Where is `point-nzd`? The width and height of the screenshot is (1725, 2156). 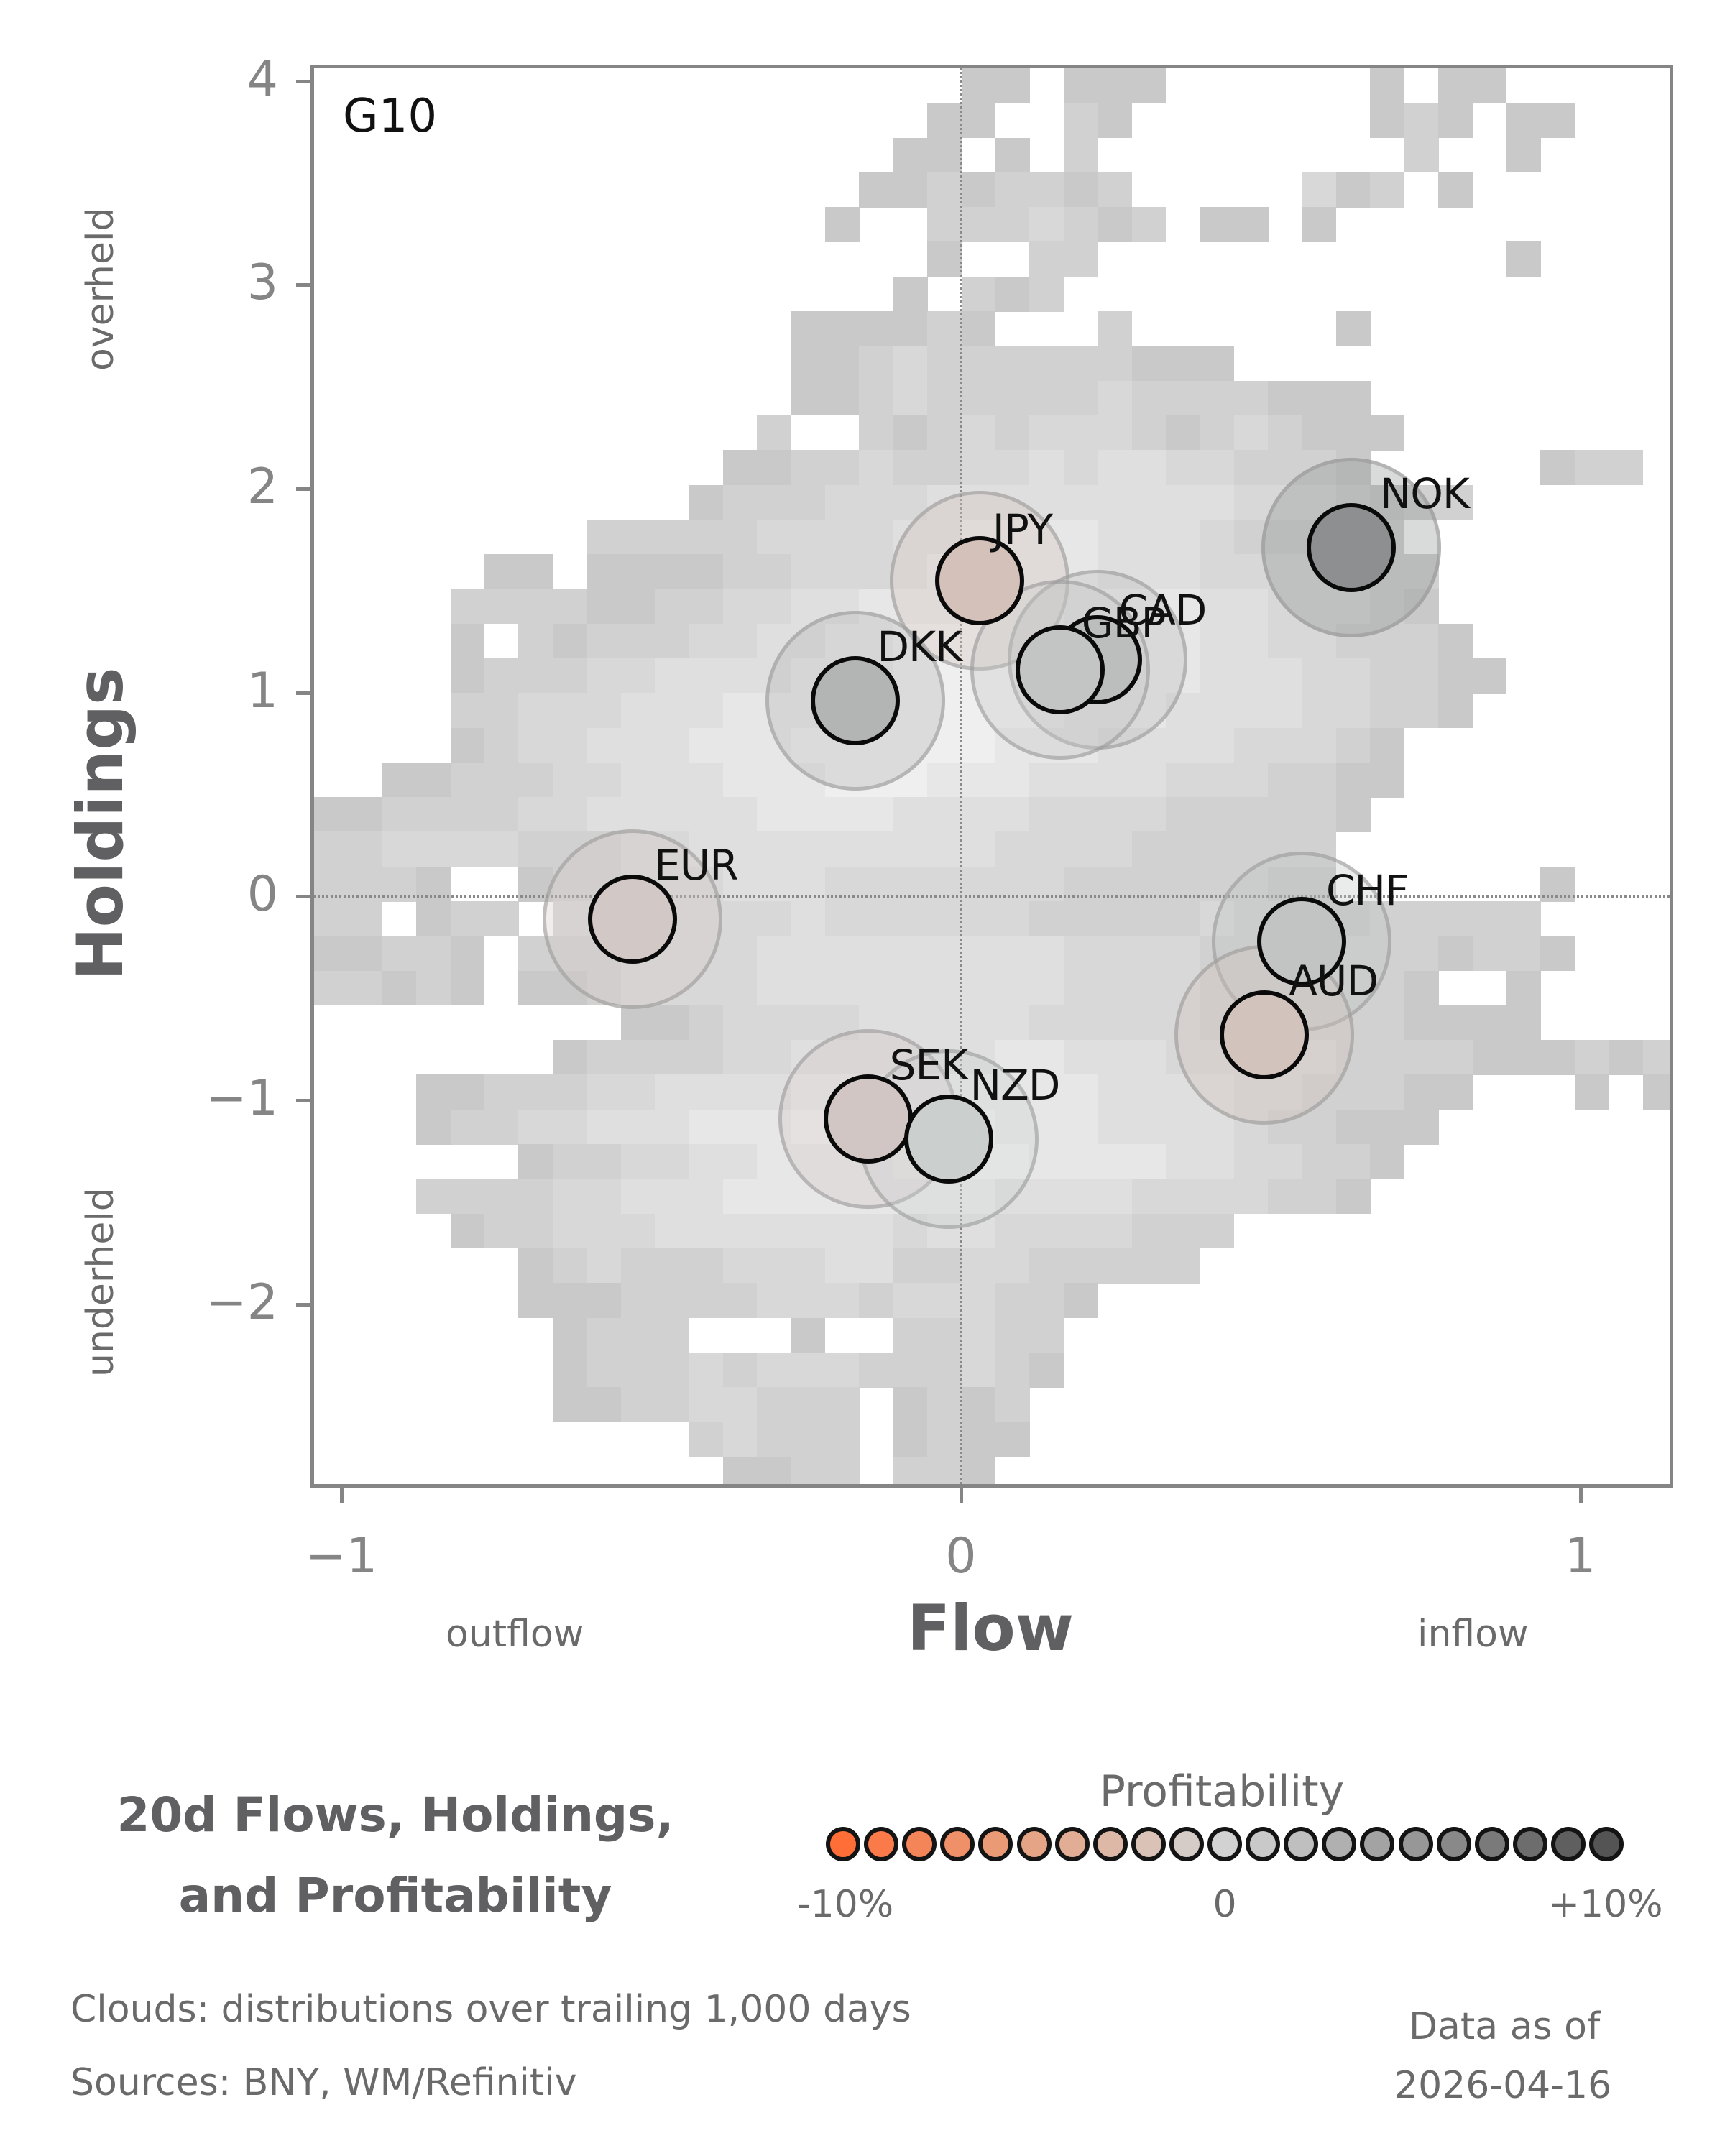 point-nzd is located at coordinates (948, 1139).